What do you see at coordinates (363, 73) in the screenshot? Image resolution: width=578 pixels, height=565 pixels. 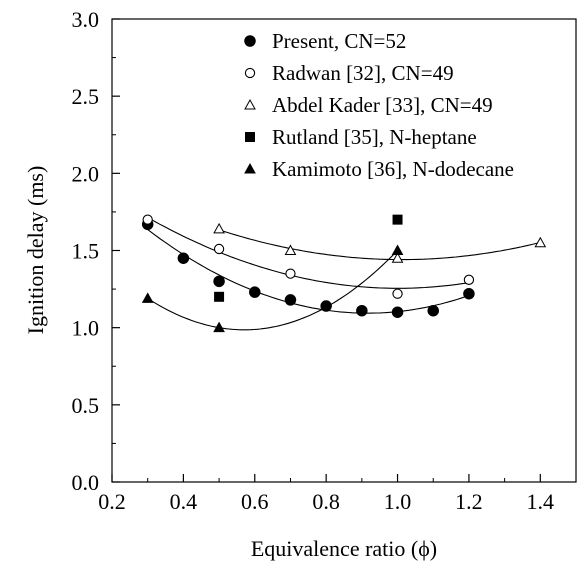 I see `legend-label: Radwan [32], CN=49` at bounding box center [363, 73].